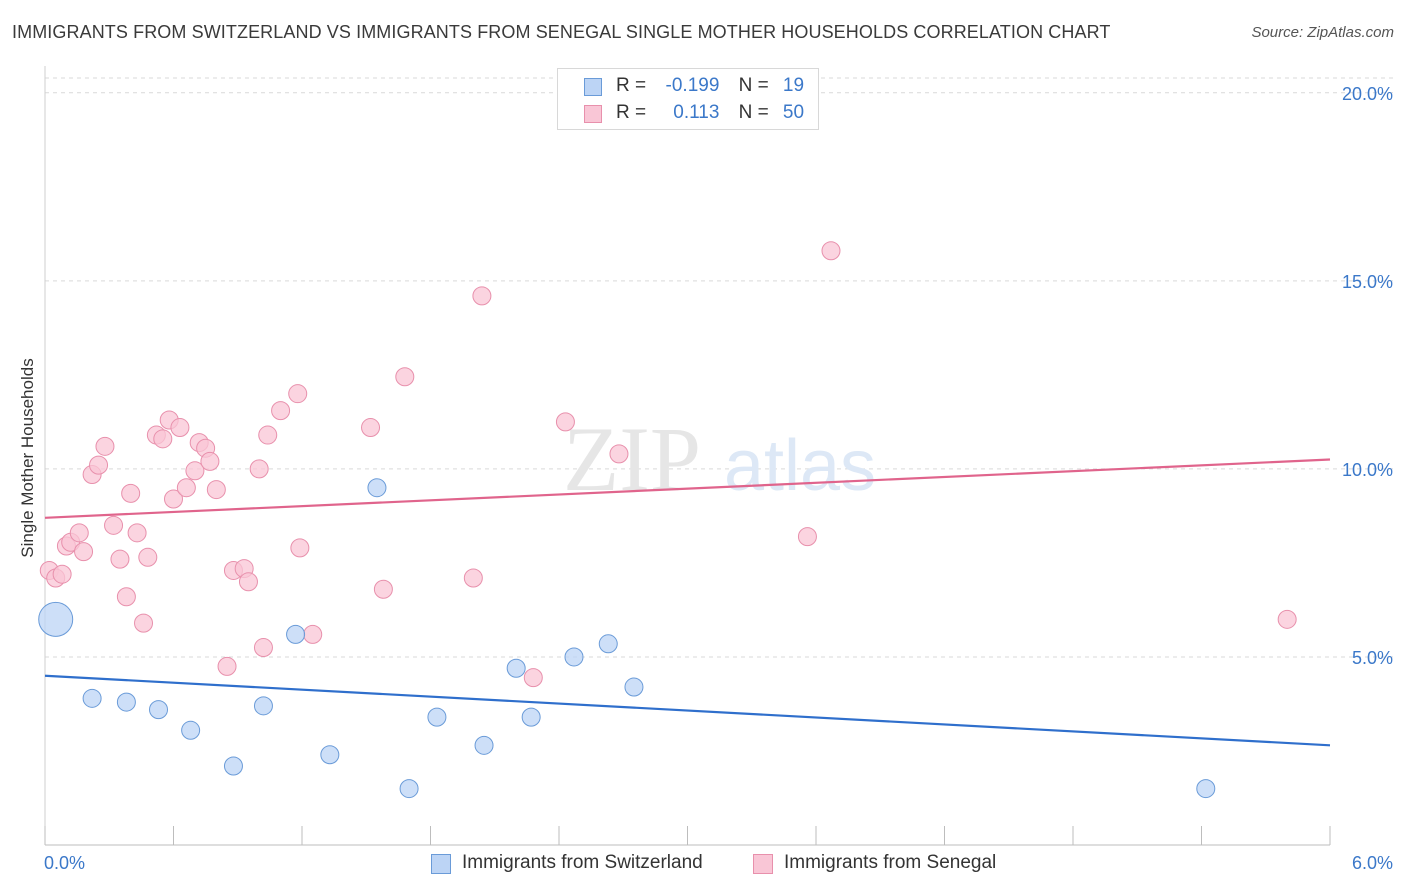 The height and width of the screenshot is (892, 1406). I want to click on trend-line-switzerland, so click(687, 710).